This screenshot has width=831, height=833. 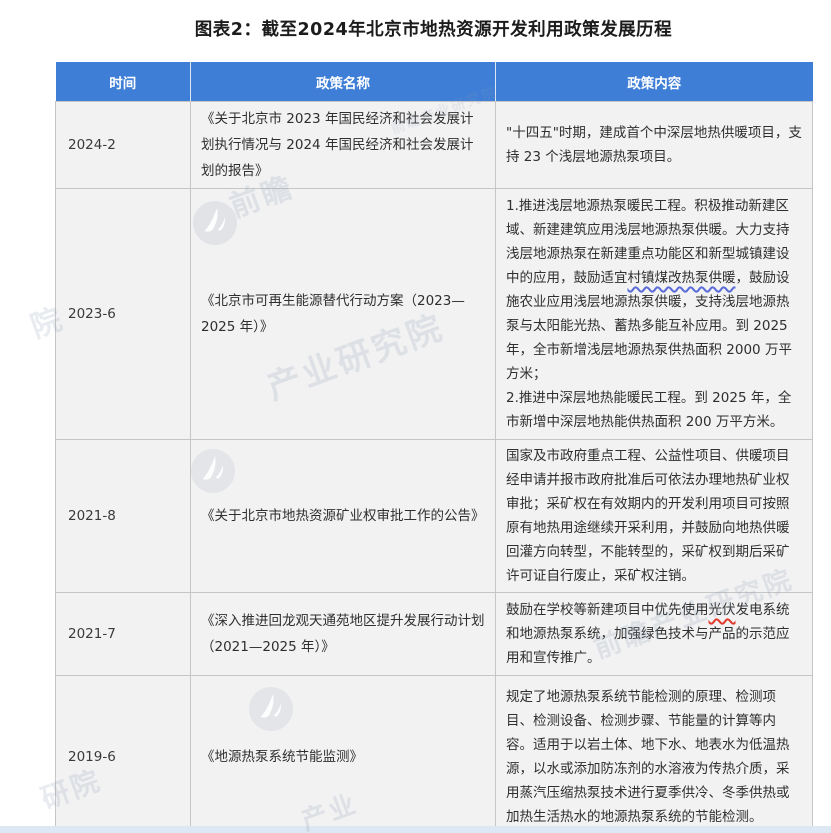 What do you see at coordinates (123, 516) in the screenshot?
I see `time-cell: 2021-8` at bounding box center [123, 516].